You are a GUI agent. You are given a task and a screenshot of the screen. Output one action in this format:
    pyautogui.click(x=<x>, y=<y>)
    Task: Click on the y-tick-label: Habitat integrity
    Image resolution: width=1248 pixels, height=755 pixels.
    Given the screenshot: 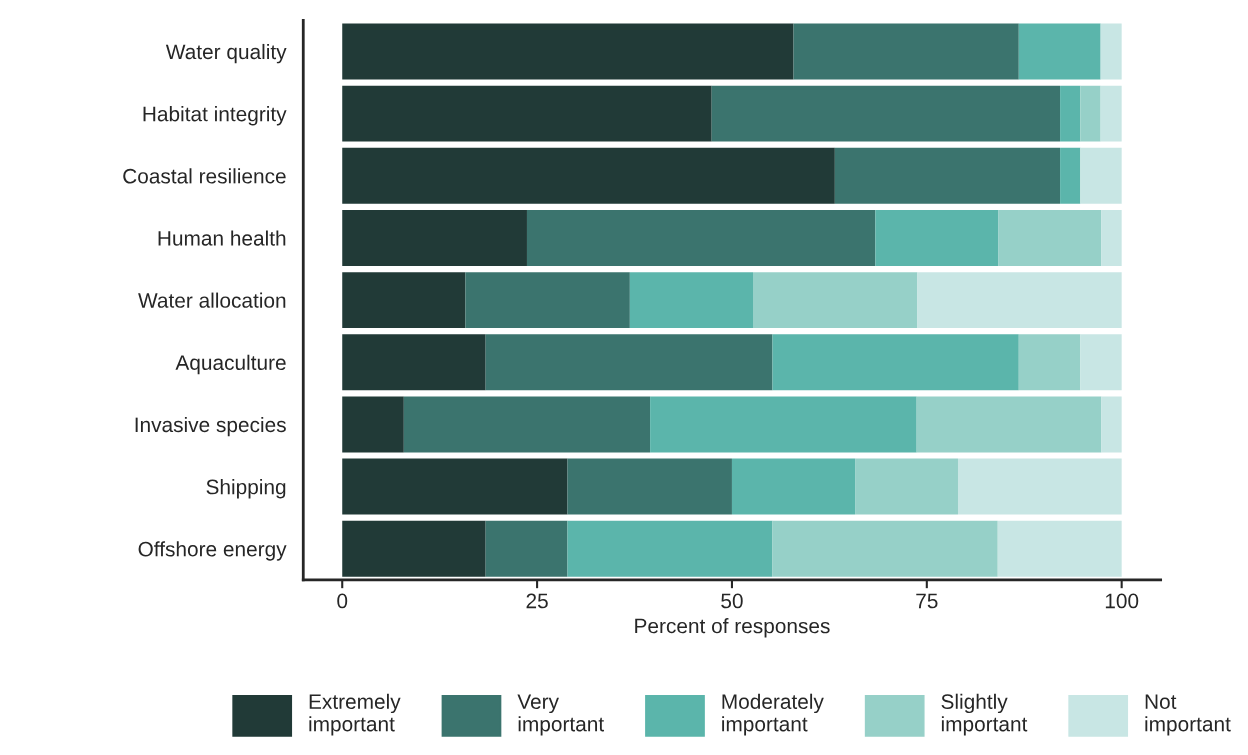 What is the action you would take?
    pyautogui.click(x=215, y=116)
    